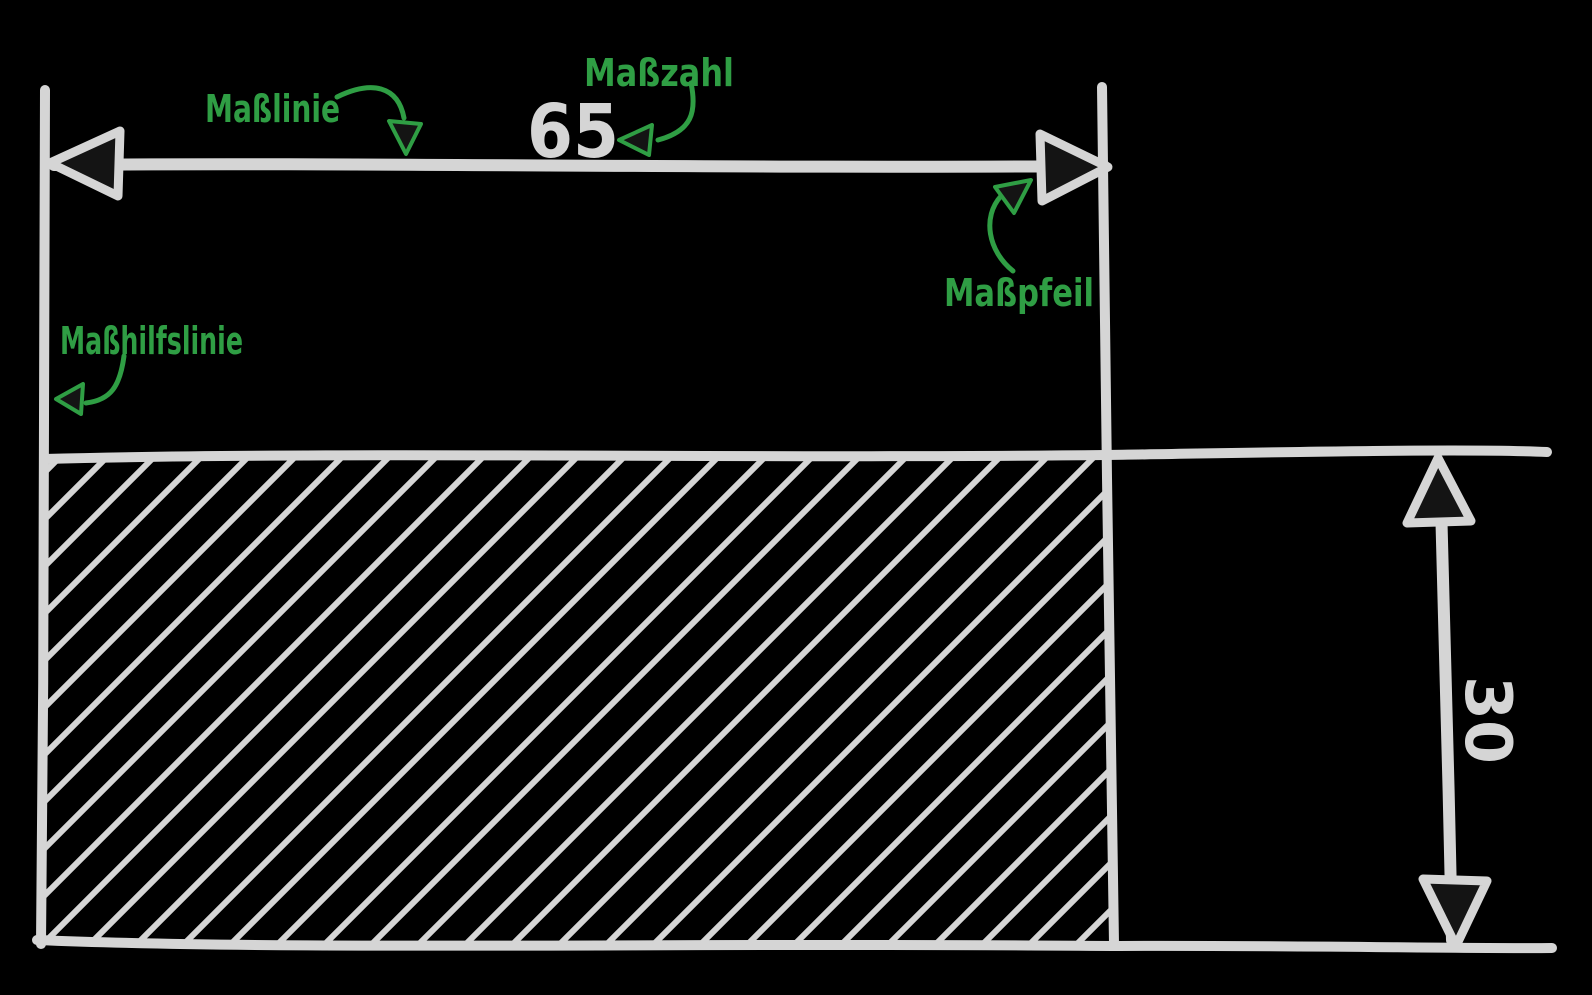 This screenshot has width=1592, height=995. Describe the element at coordinates (1019, 293) in the screenshot. I see `masspfeil-label: Maßpfeil` at that location.